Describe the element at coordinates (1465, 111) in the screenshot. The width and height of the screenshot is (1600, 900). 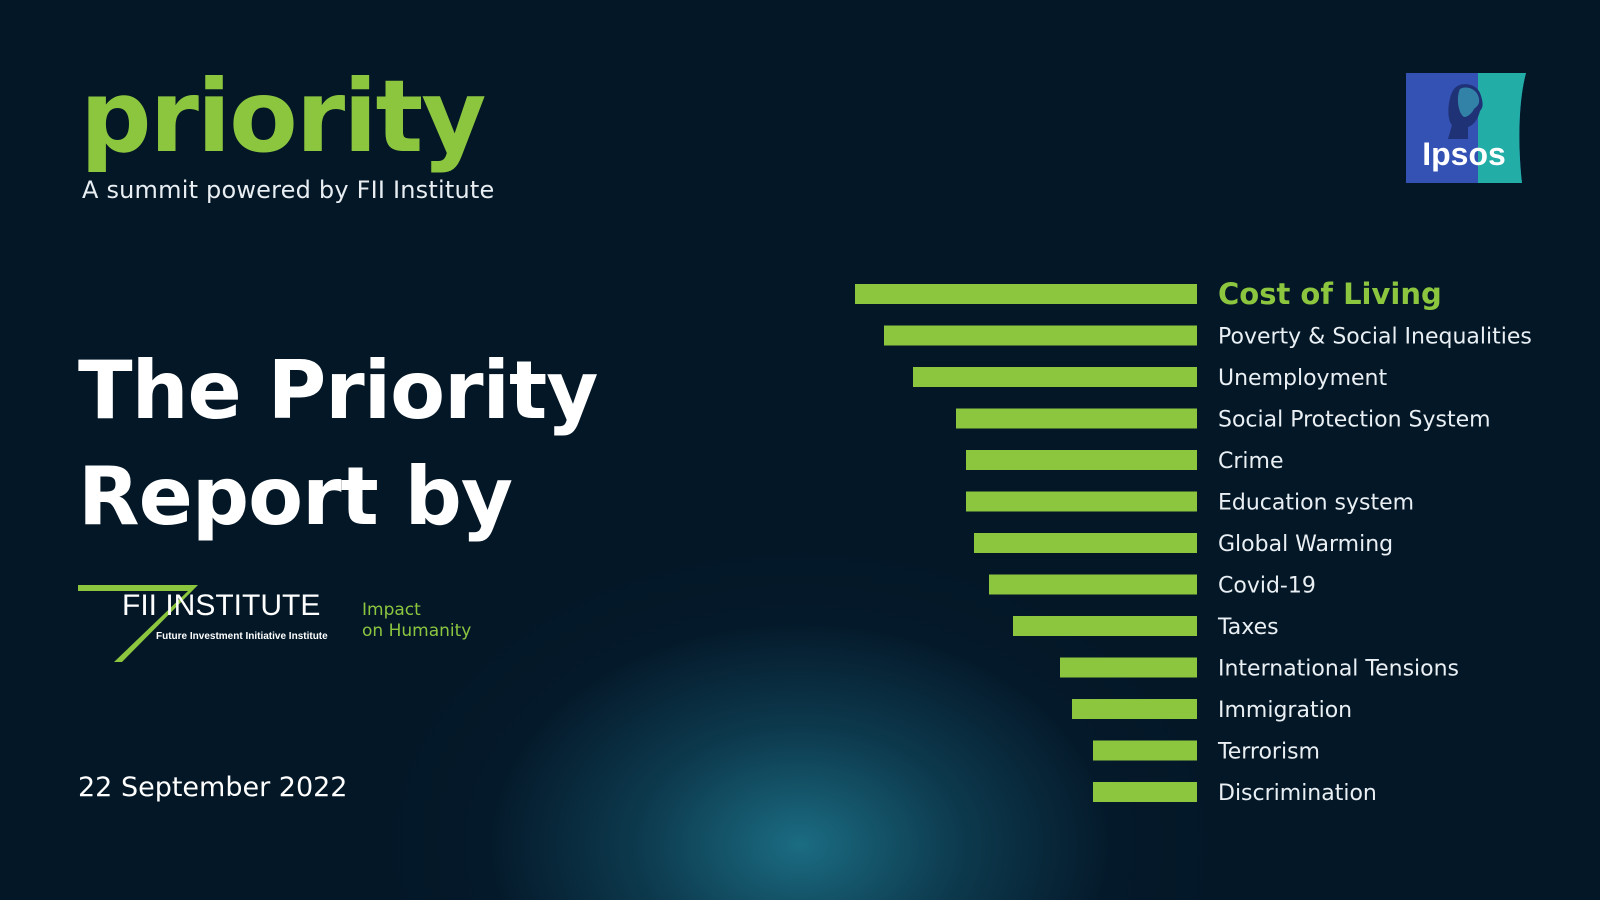
I see `ipsos-head-icon` at that location.